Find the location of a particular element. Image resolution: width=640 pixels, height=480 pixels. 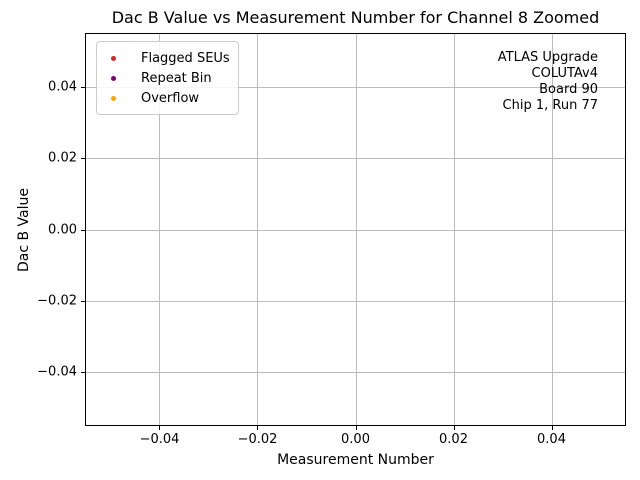

annotation-line: ATLAS Upgrade is located at coordinates (547, 57).